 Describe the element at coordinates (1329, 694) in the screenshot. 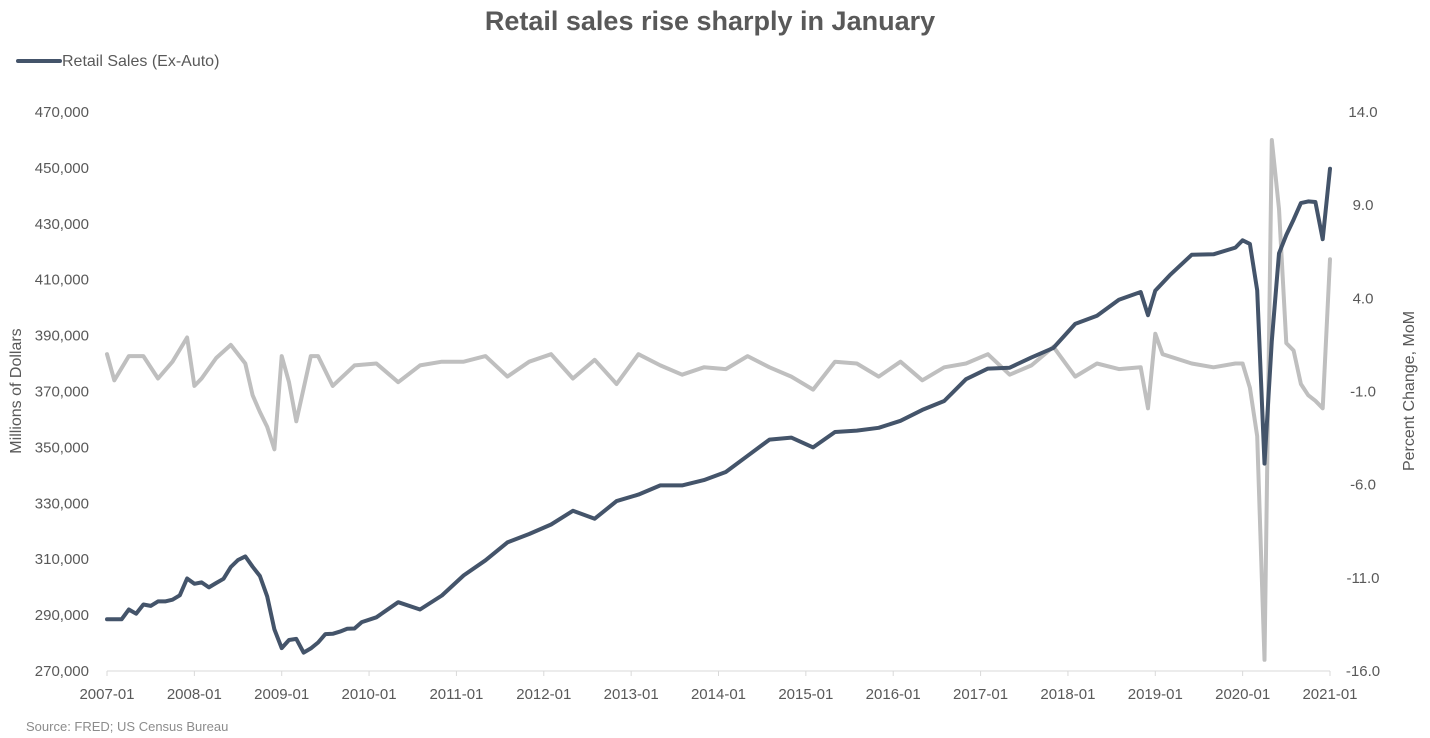

I see `x-tick-label: 2021-01` at that location.